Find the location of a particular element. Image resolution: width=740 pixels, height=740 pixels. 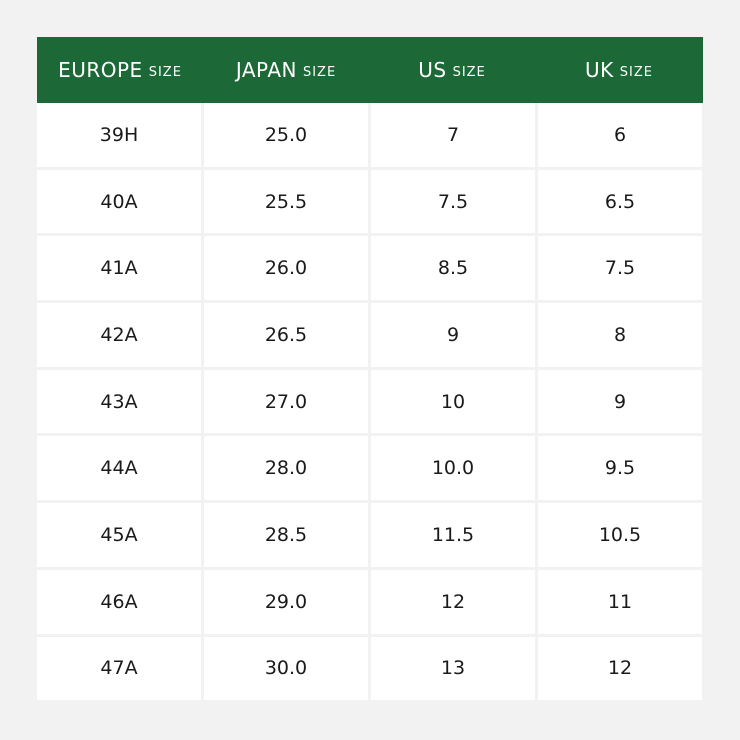

cell-japan: 28.5 is located at coordinates (286, 535).